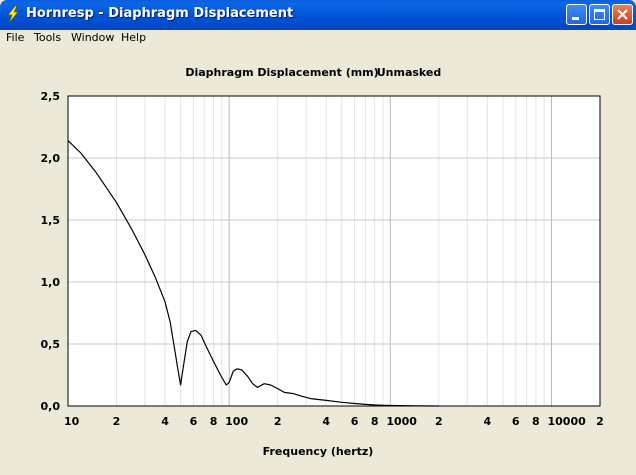 This screenshot has height=475, width=636. Describe the element at coordinates (51, 96) in the screenshot. I see `y-tick-label: 2,5` at that location.